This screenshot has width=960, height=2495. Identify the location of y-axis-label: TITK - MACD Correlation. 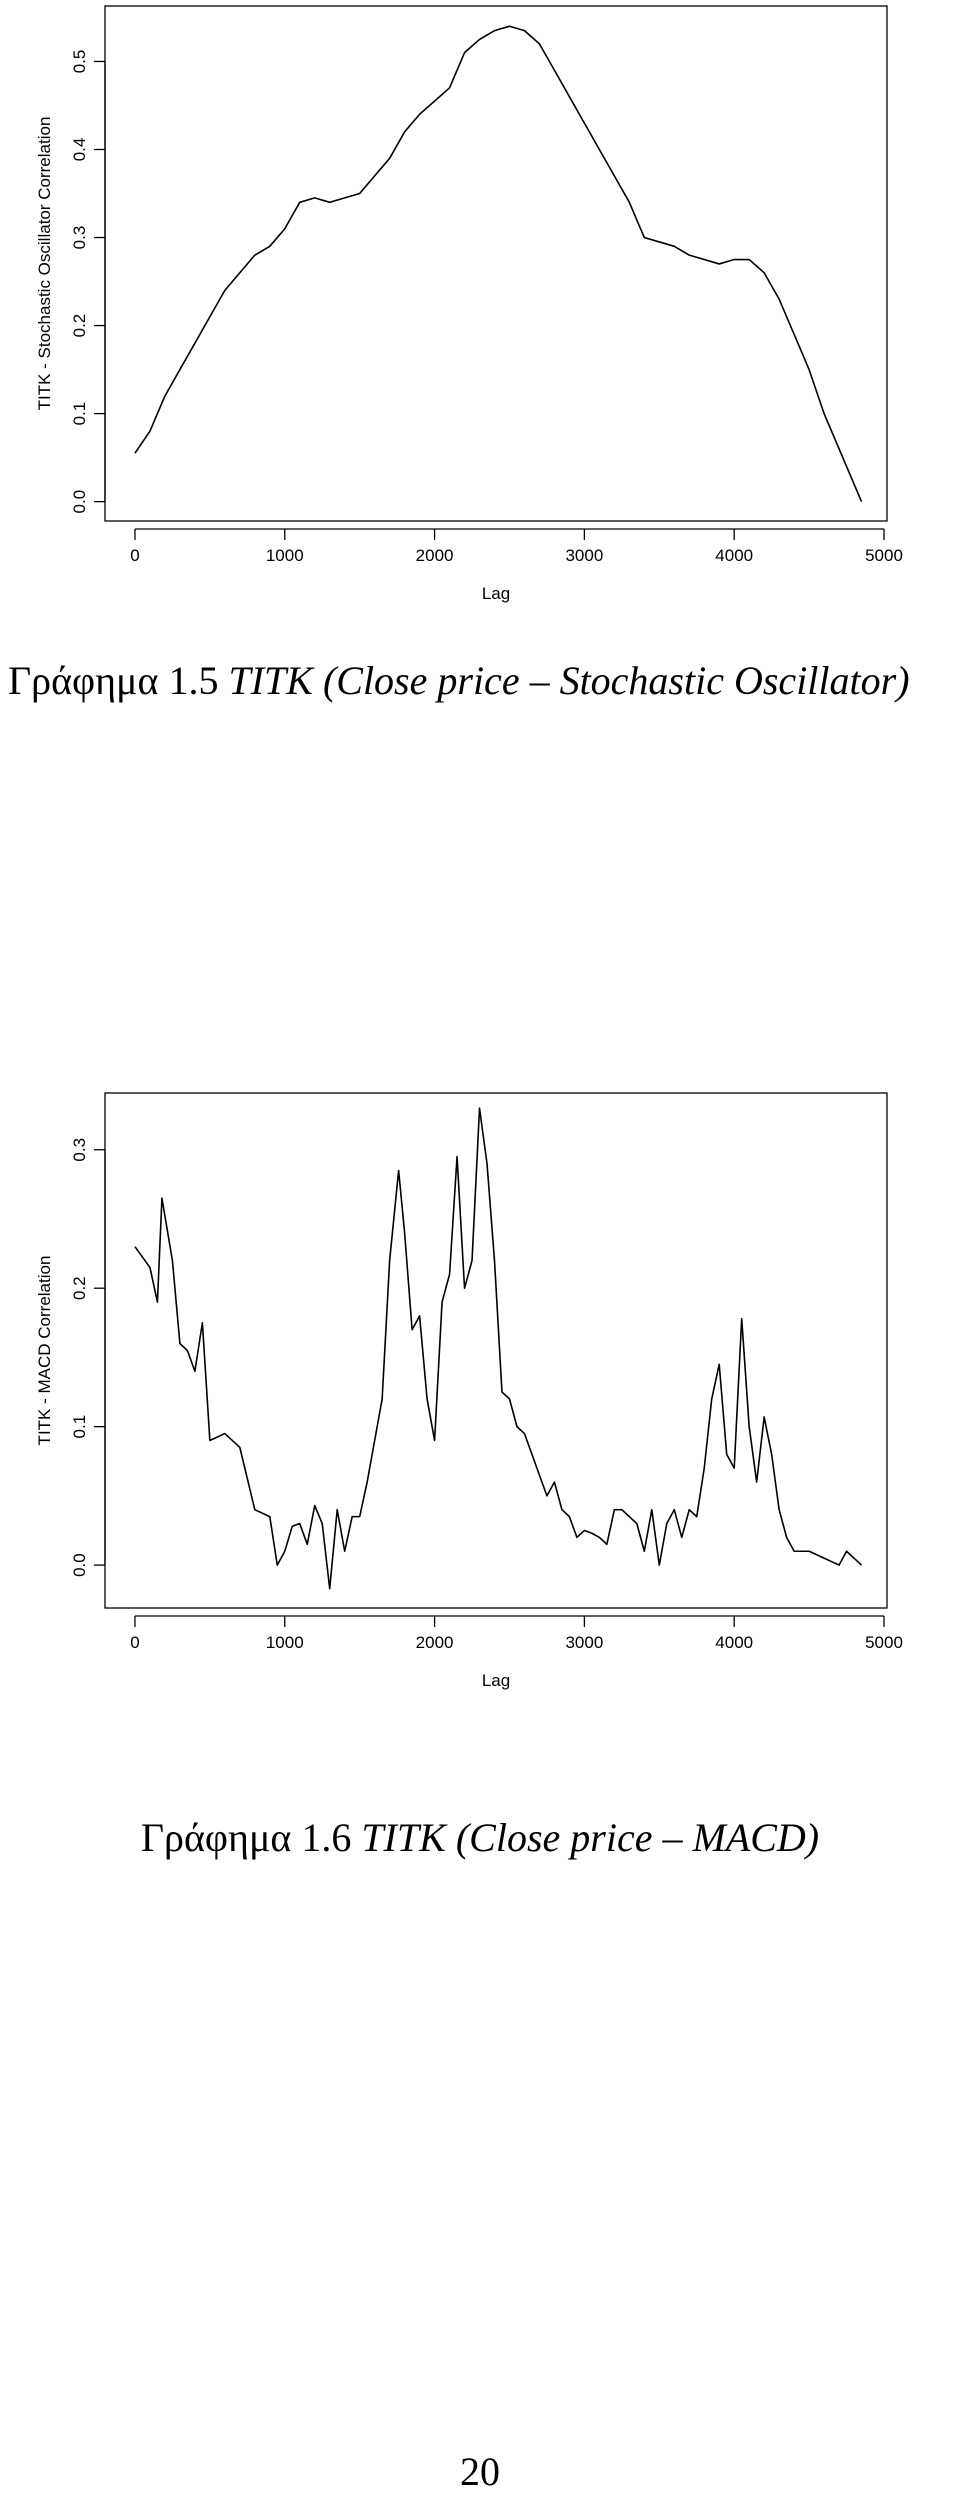
(44, 1351).